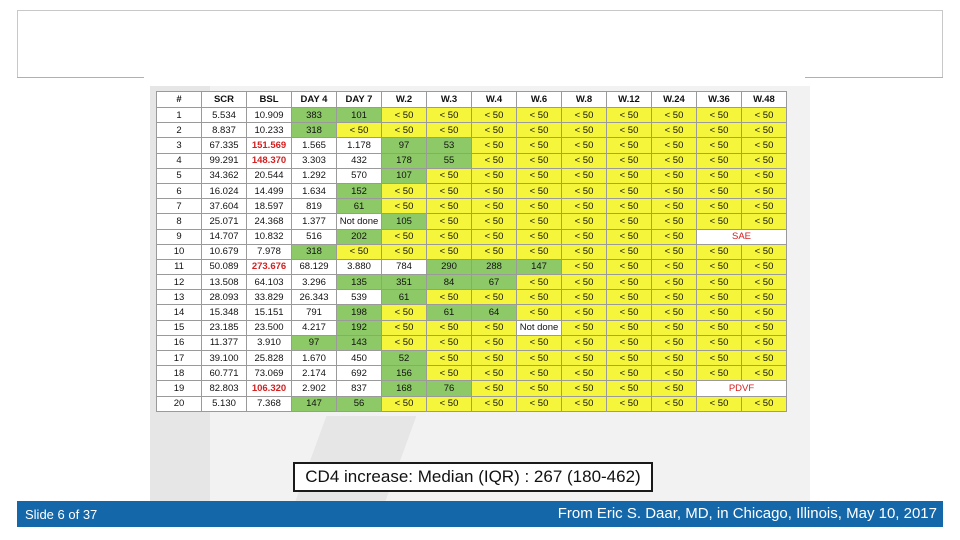  What do you see at coordinates (17, 44) in the screenshot?
I see `slide-frame-left` at bounding box center [17, 44].